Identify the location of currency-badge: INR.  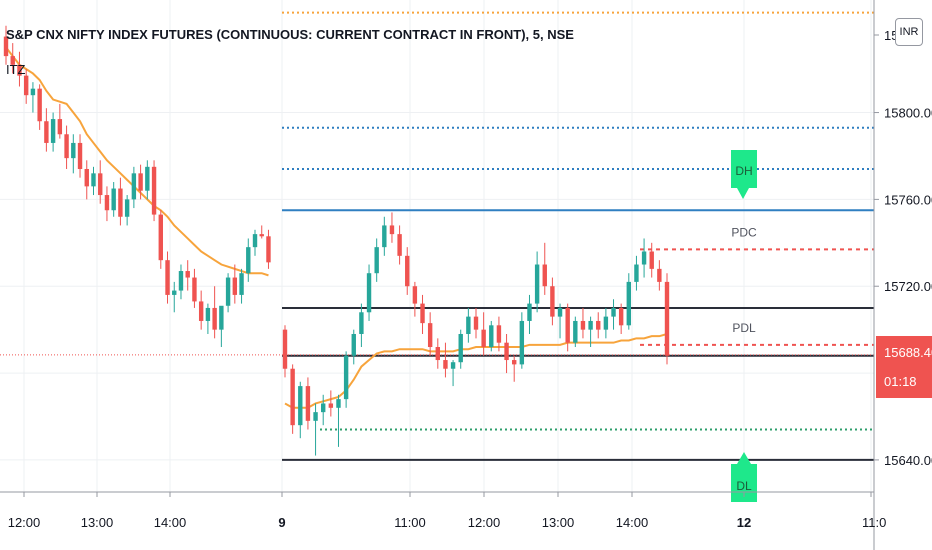
(909, 32).